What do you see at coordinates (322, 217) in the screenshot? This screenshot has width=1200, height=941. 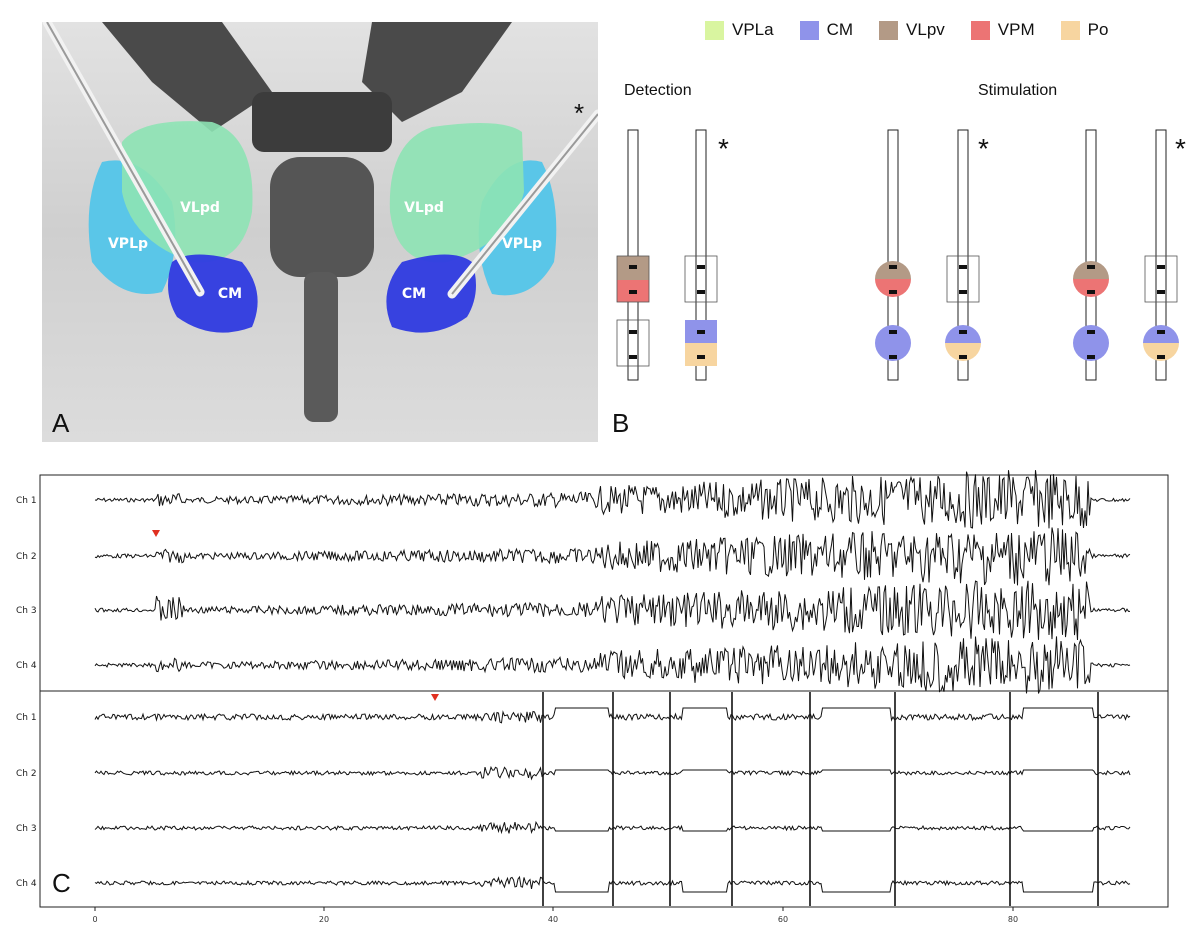 I see `midbrain` at bounding box center [322, 217].